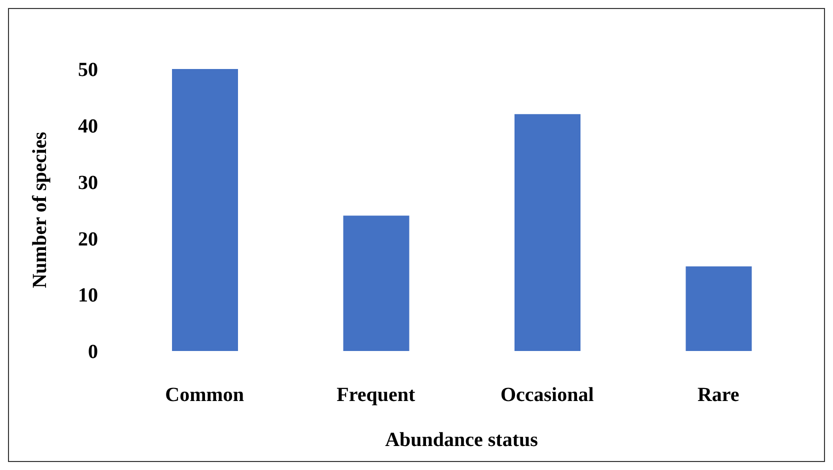 This screenshot has height=470, width=833. I want to click on x-tick-label: Frequent, so click(376, 395).